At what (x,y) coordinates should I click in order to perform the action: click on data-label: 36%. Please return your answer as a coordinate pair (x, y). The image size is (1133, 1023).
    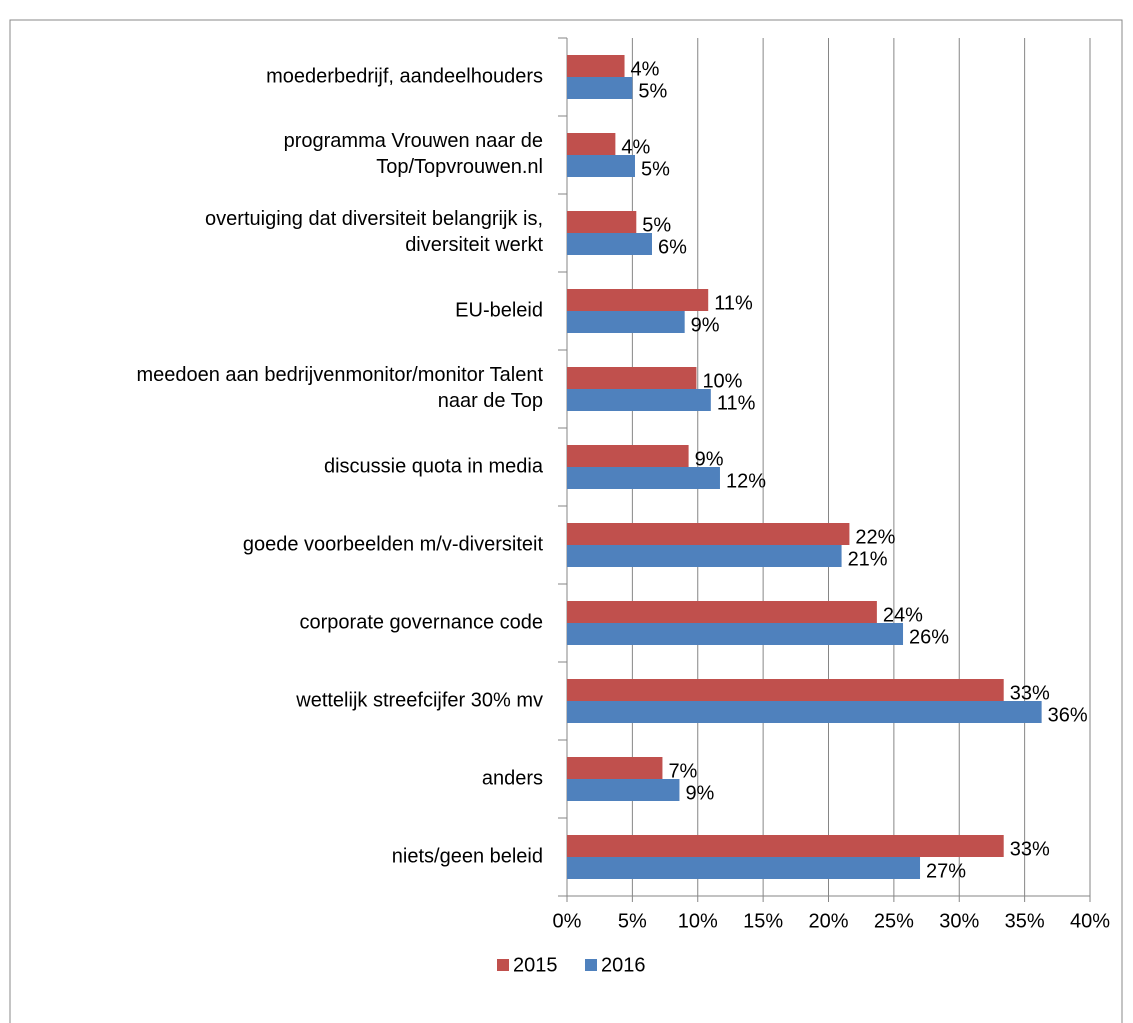
    Looking at the image, I should click on (1068, 715).